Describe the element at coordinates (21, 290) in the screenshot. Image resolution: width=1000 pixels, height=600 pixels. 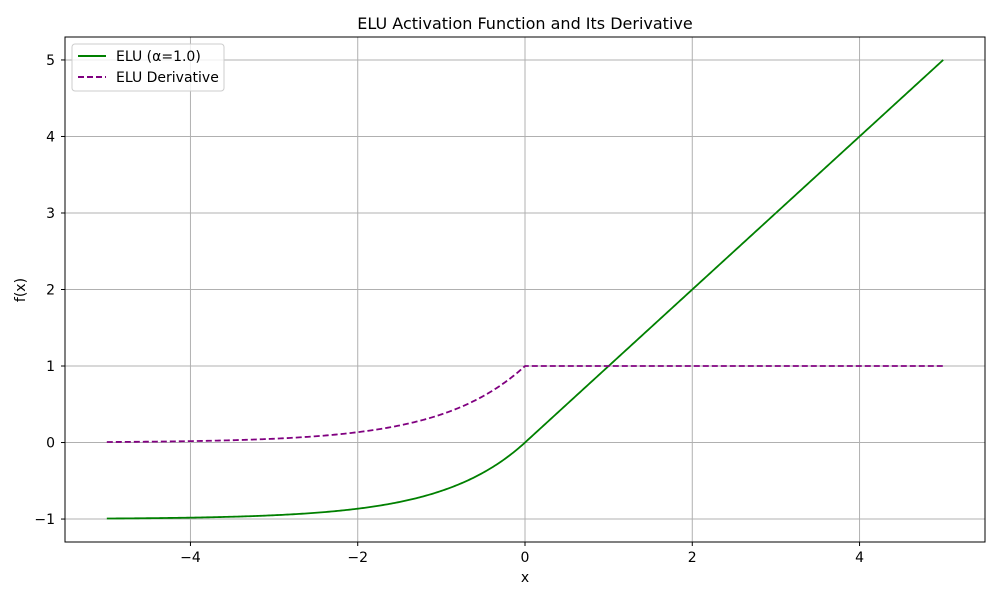
I see `y-axis-label: f(x)` at that location.